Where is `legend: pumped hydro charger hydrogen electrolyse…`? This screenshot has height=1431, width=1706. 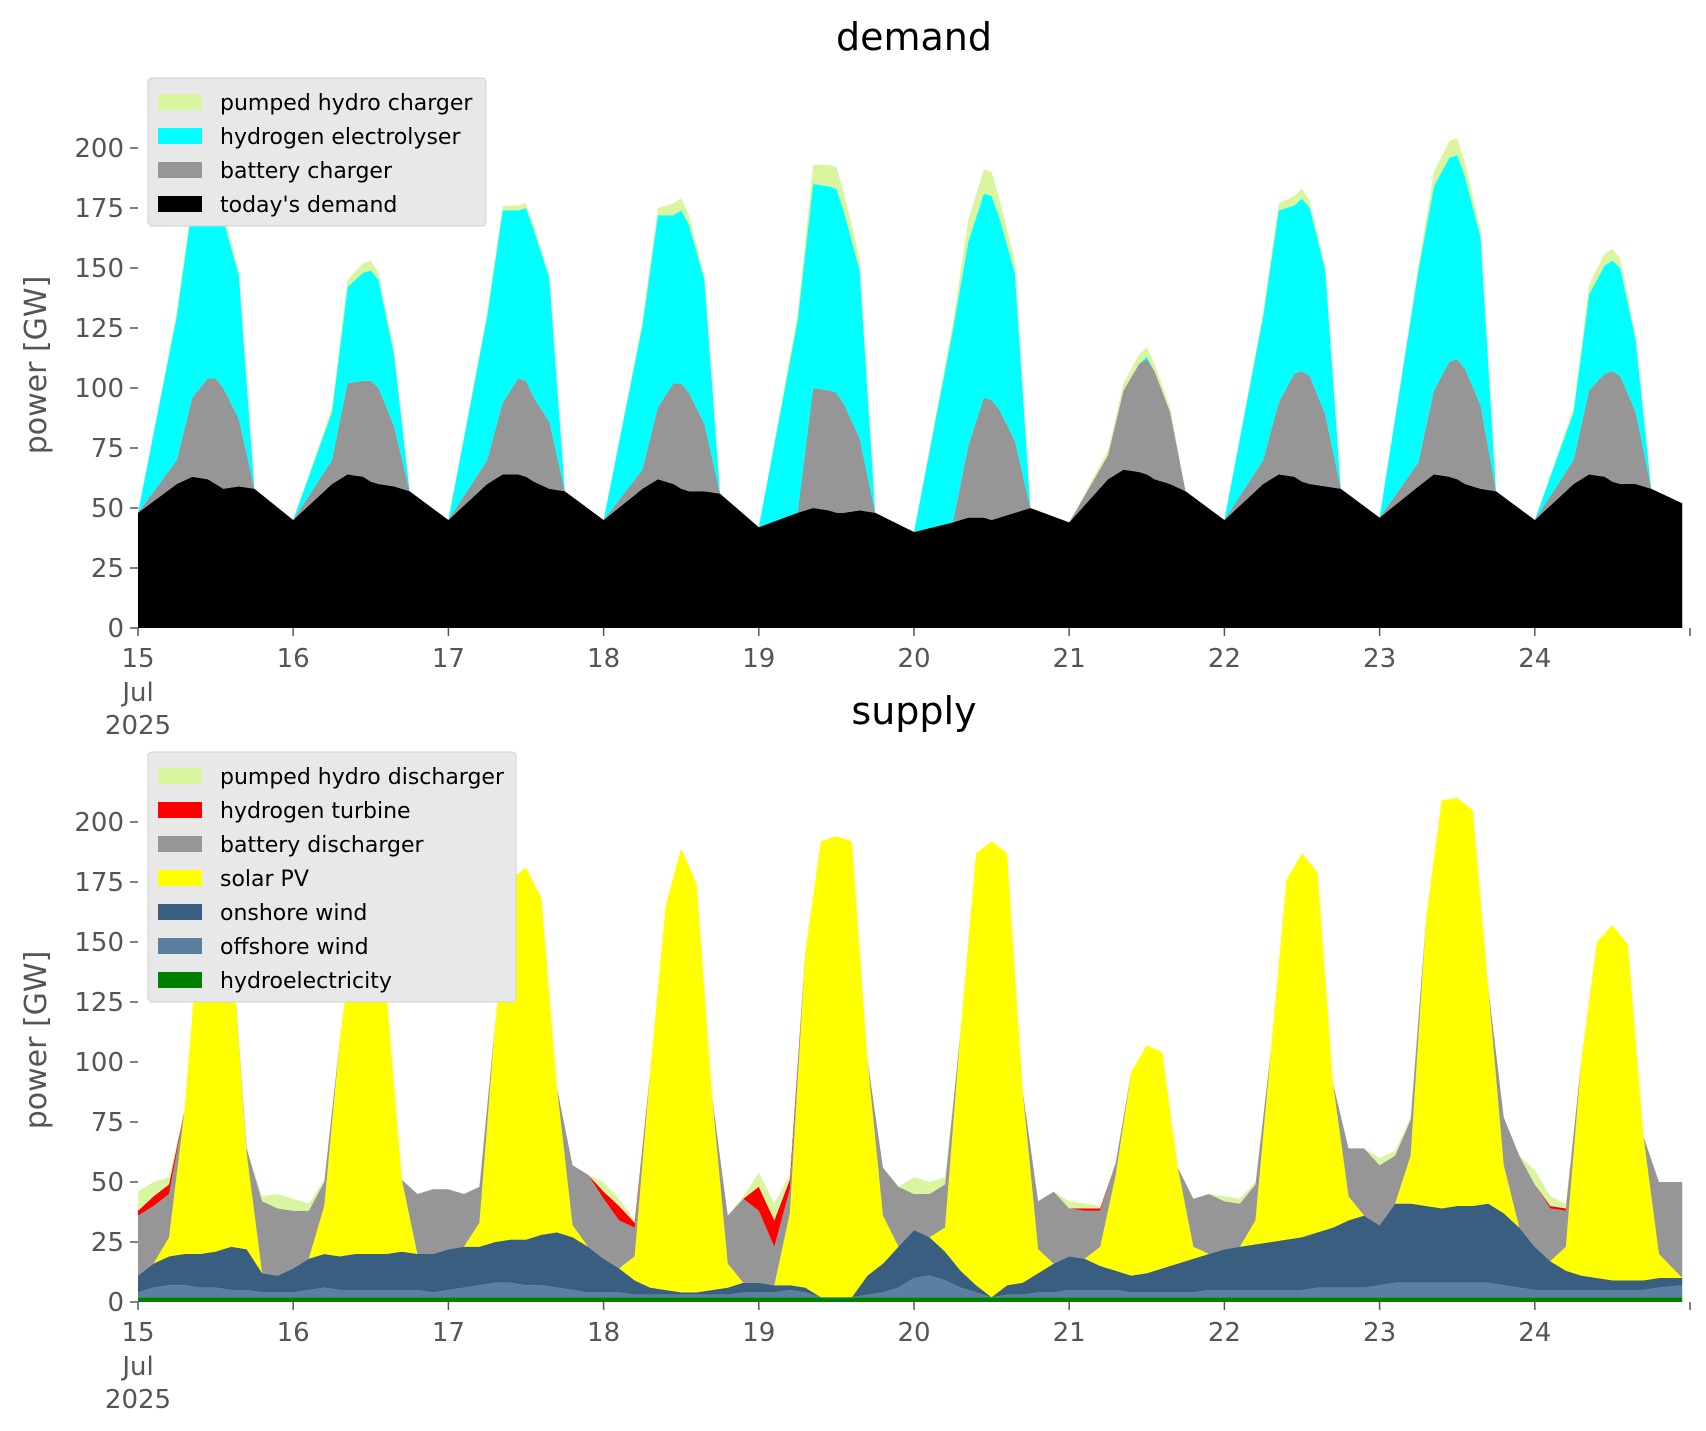
legend: pumped hydro charger hydrogen electrolyse… is located at coordinates (317, 152).